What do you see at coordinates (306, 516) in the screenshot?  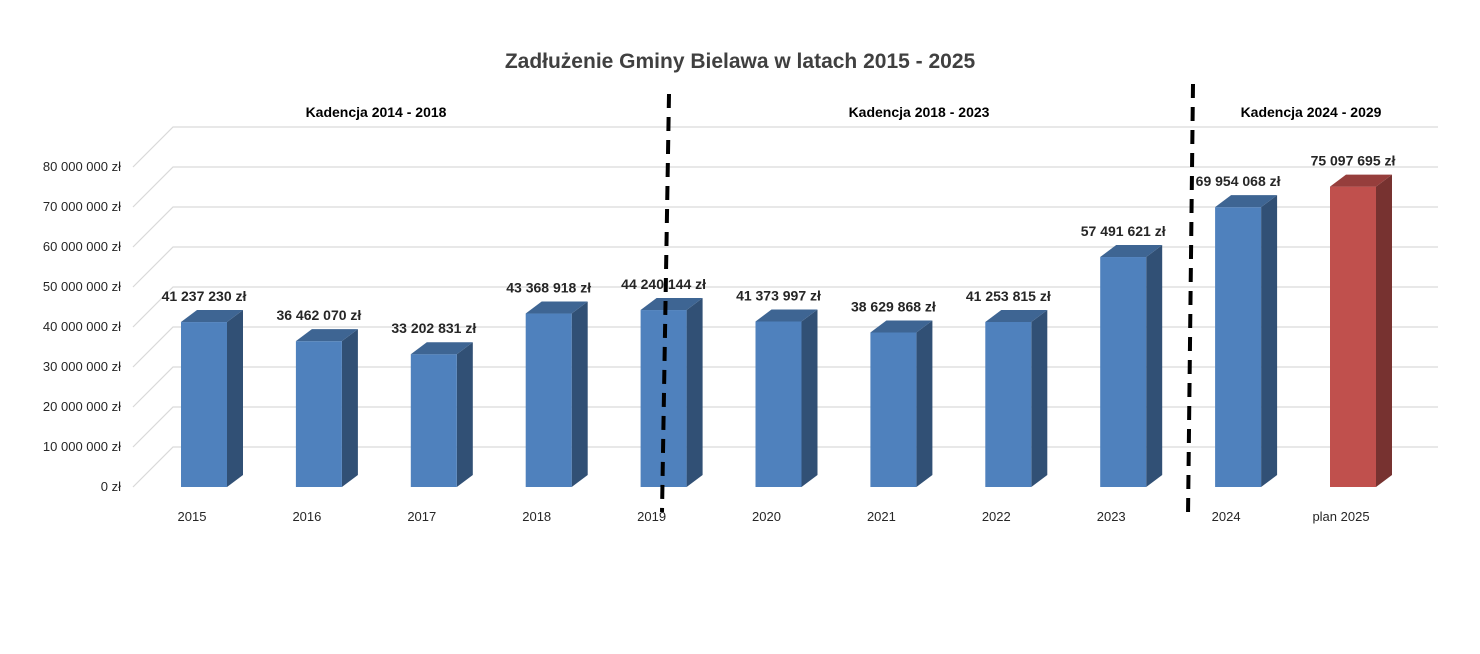 I see `x-tick-label: 2016` at bounding box center [306, 516].